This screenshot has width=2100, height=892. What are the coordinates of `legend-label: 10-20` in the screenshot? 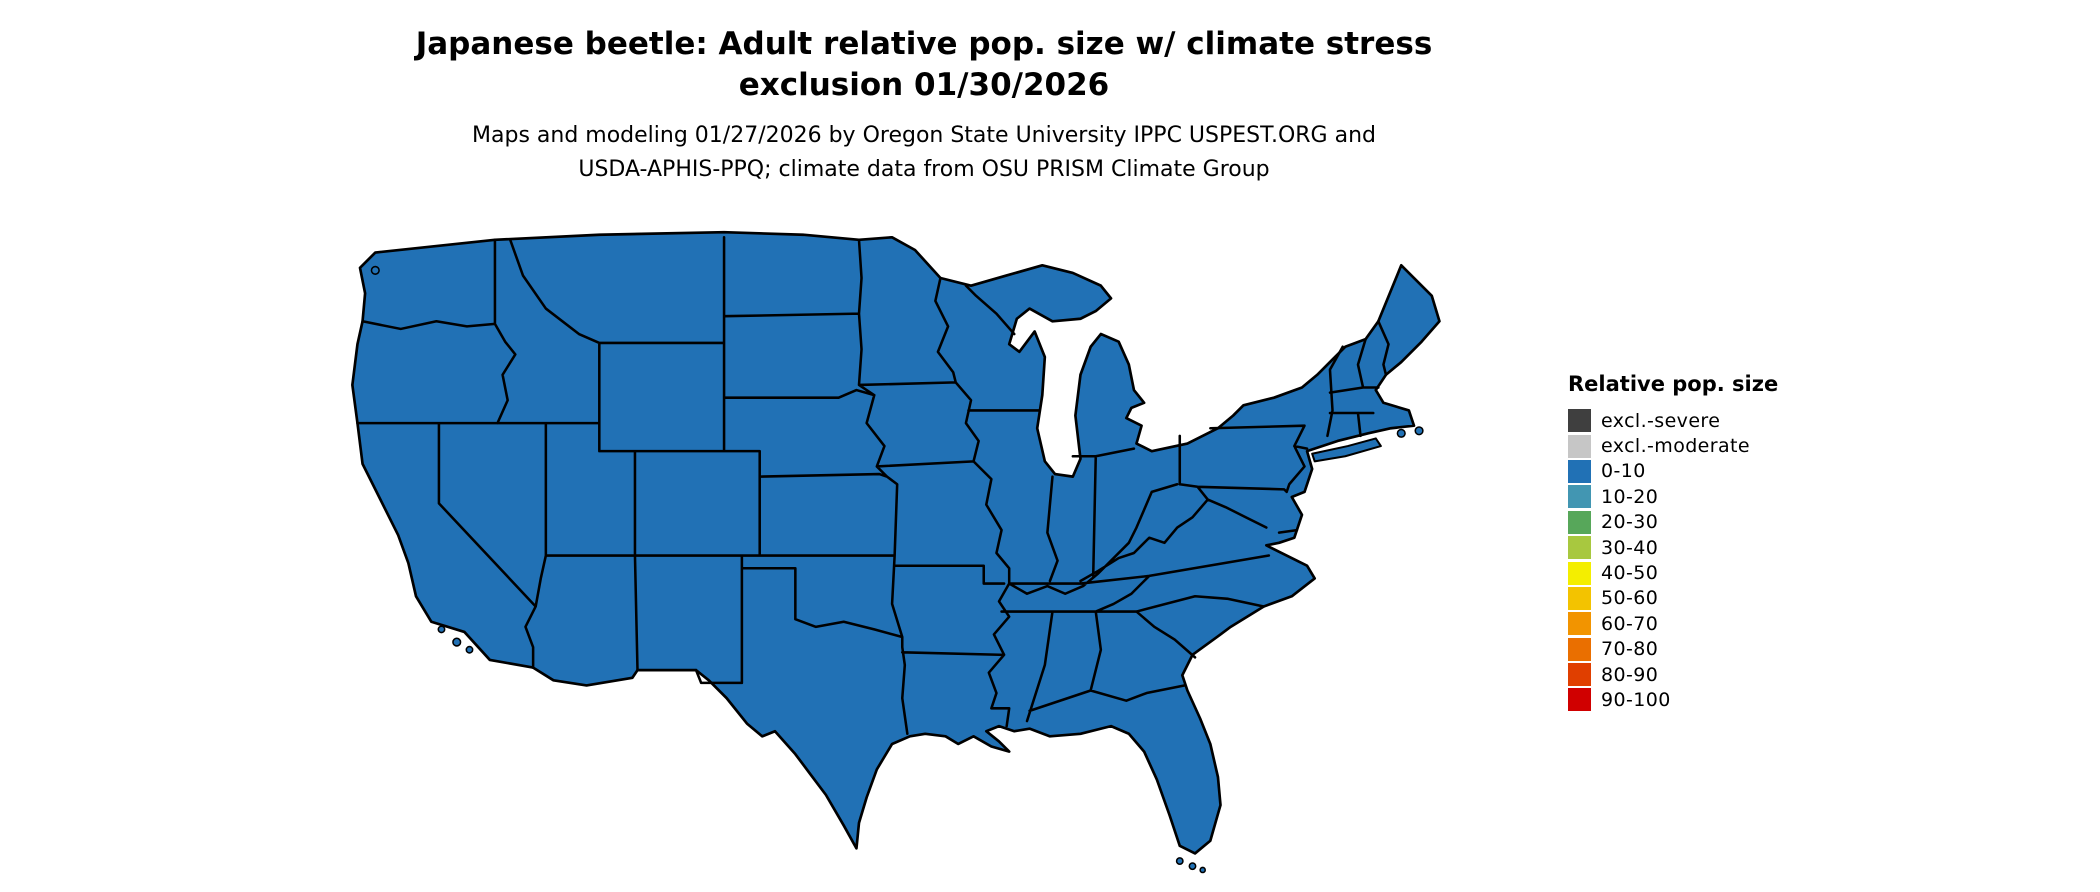 It's located at (1630, 496).